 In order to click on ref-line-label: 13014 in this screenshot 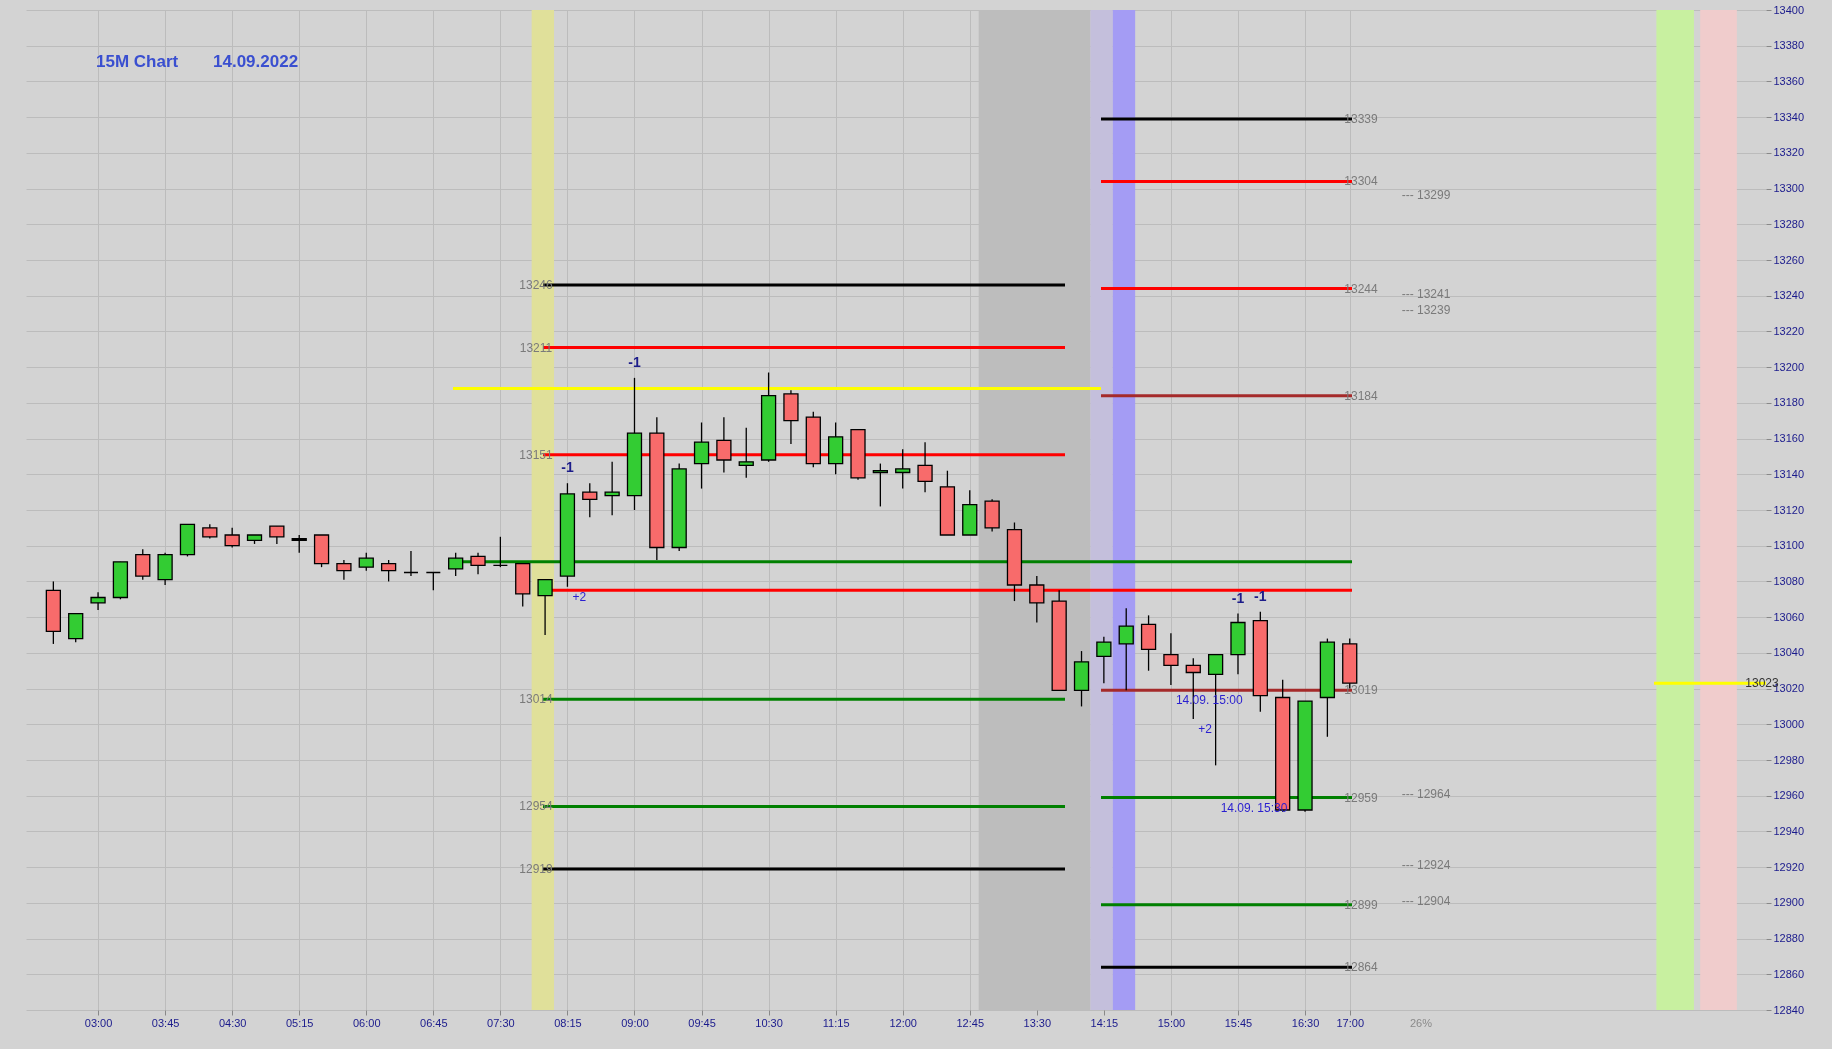, I will do `click(536, 699)`.